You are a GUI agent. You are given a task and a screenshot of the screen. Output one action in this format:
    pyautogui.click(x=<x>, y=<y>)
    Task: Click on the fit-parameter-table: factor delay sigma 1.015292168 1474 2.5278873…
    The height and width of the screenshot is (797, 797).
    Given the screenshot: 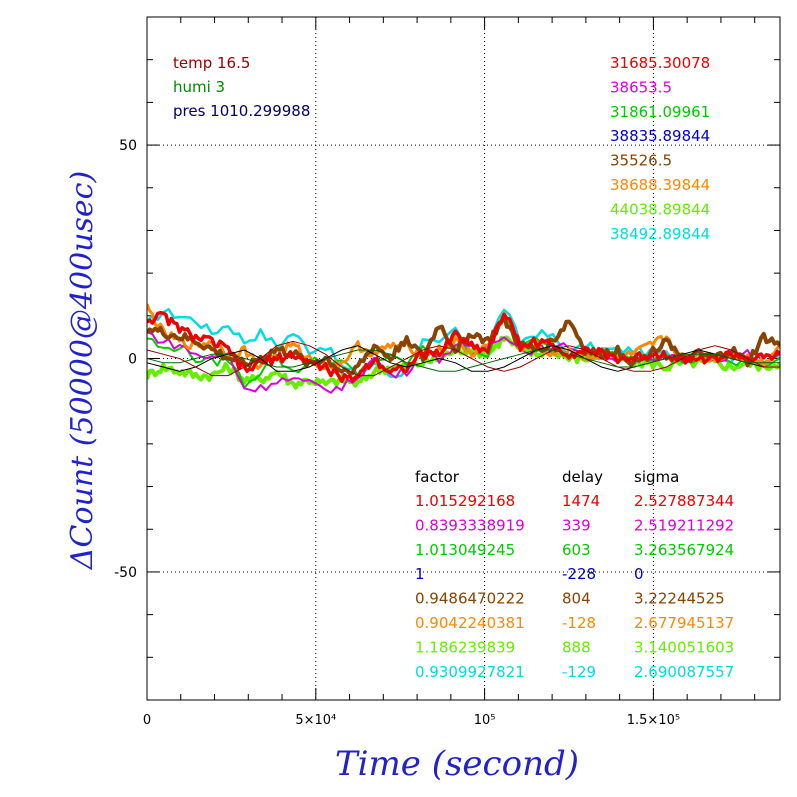 What is the action you would take?
    pyautogui.click(x=574, y=574)
    